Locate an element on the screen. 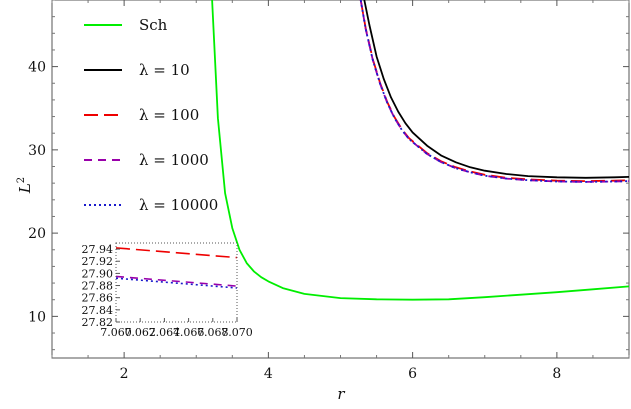 The height and width of the screenshot is (409, 631). y-tick-label: 10 is located at coordinates (37, 317).